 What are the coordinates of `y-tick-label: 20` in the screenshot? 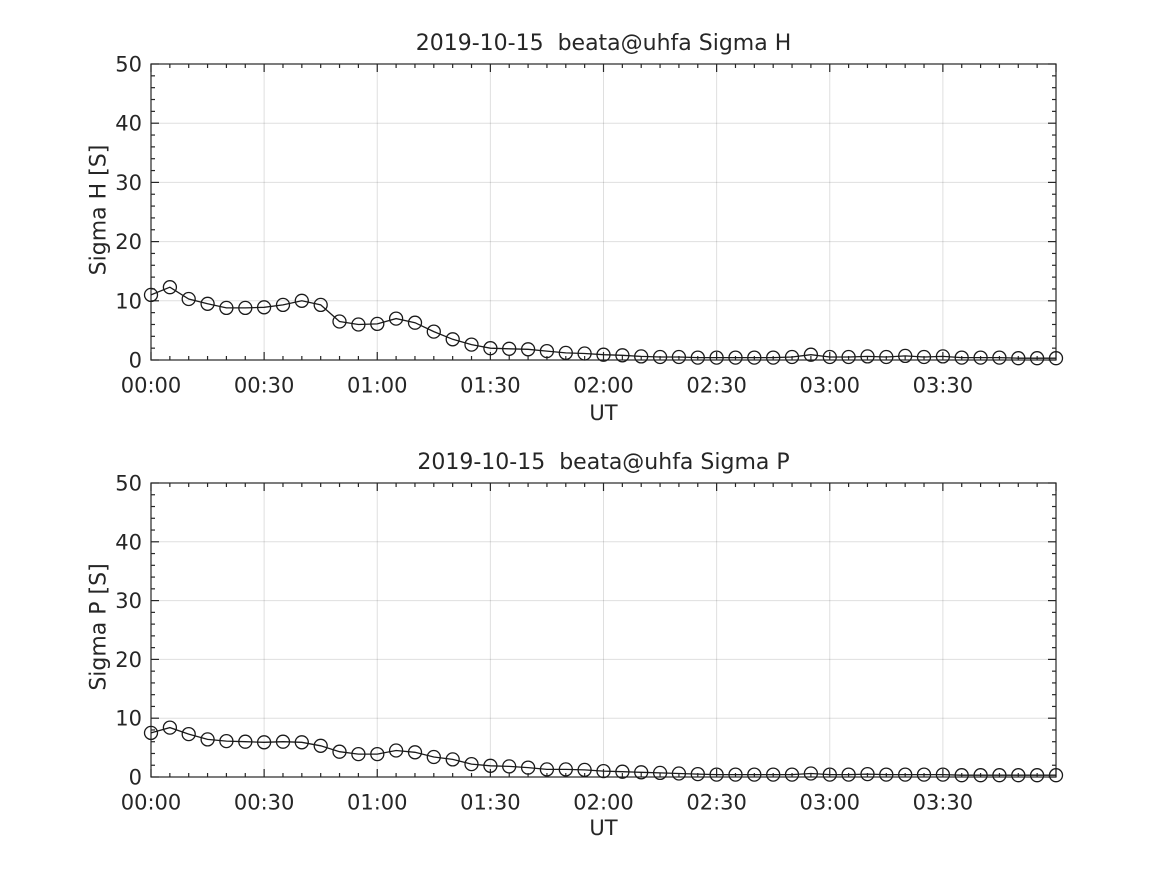 It's located at (128, 660).